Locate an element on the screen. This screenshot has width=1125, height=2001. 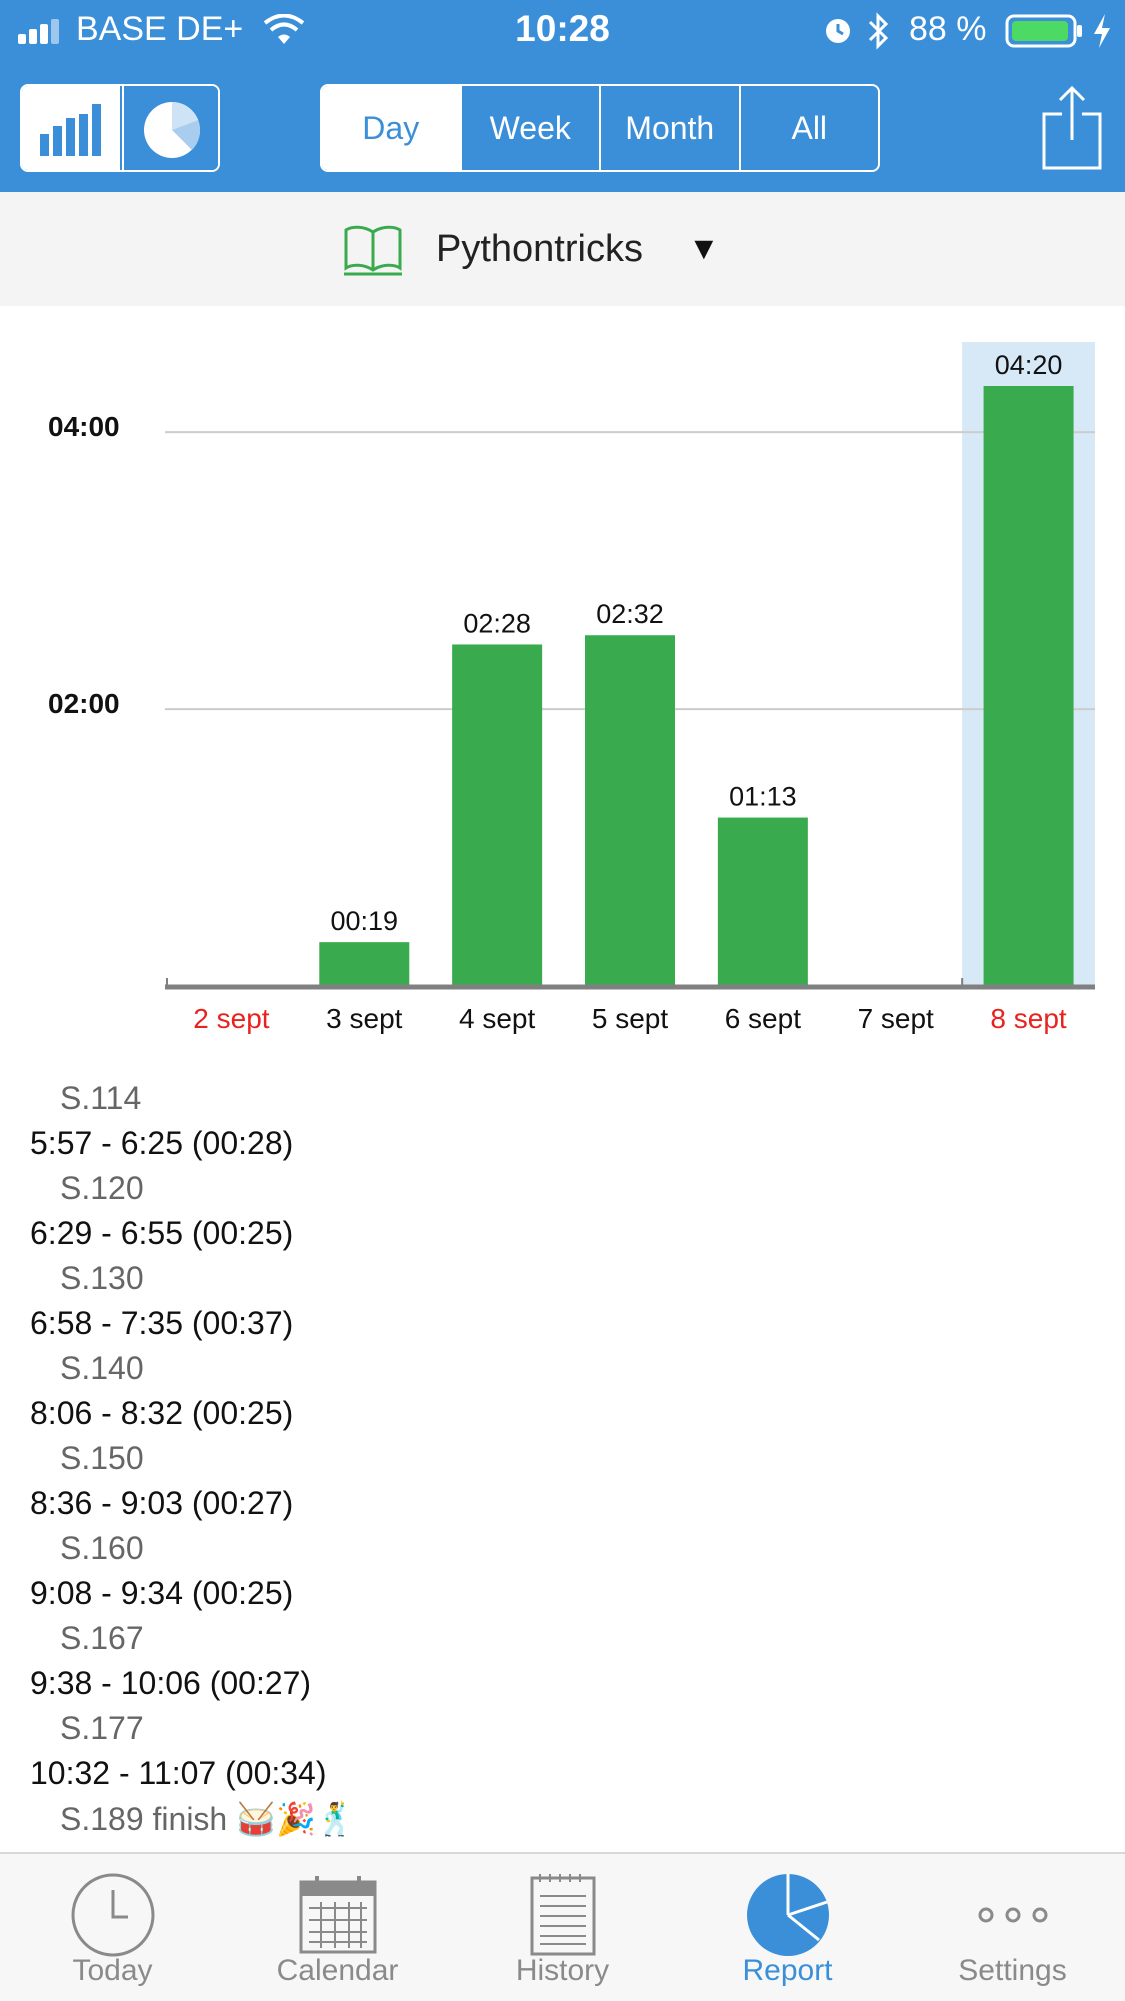
book-icon is located at coordinates (373, 250).